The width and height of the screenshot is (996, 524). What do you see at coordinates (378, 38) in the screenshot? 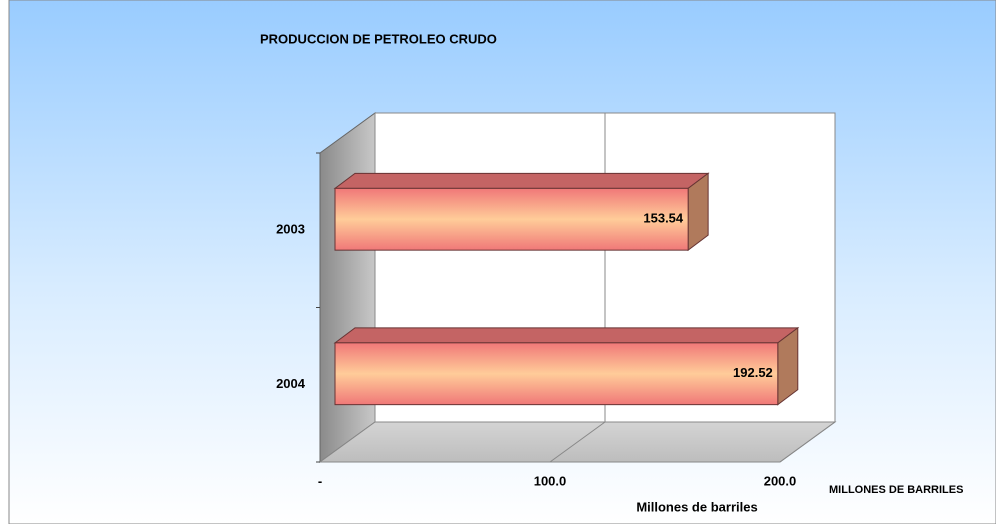
I see `chart-title: PRODUCCION DE PETROLEO CRUDO` at bounding box center [378, 38].